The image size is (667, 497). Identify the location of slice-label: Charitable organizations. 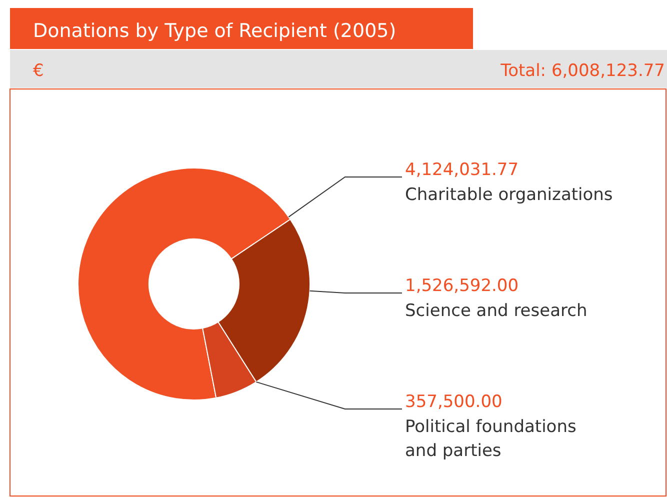
(509, 195).